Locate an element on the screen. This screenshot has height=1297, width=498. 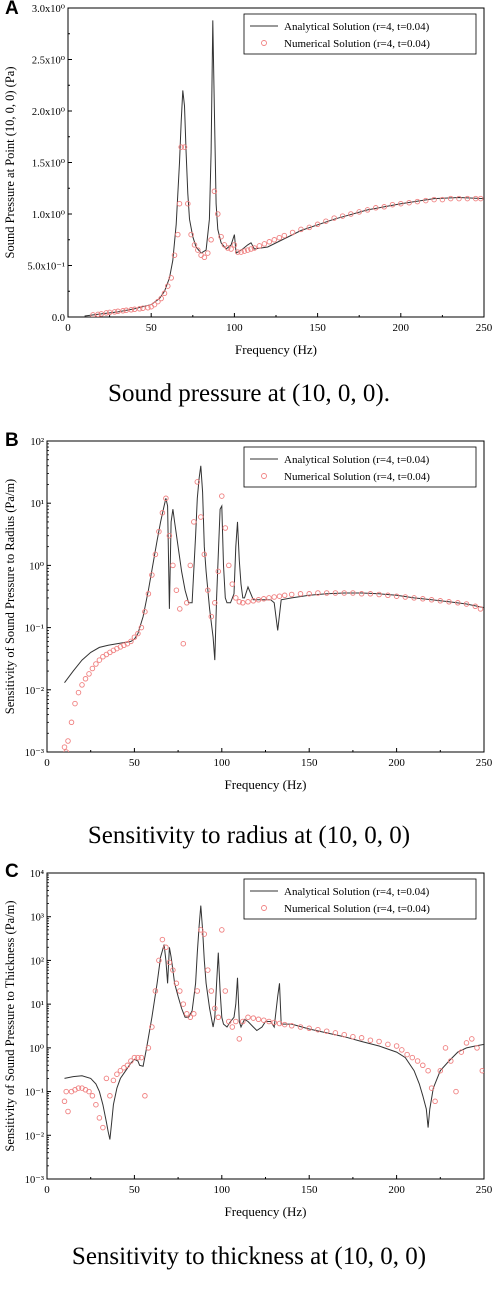
x-tick-label: 150 is located at coordinates (309, 763).